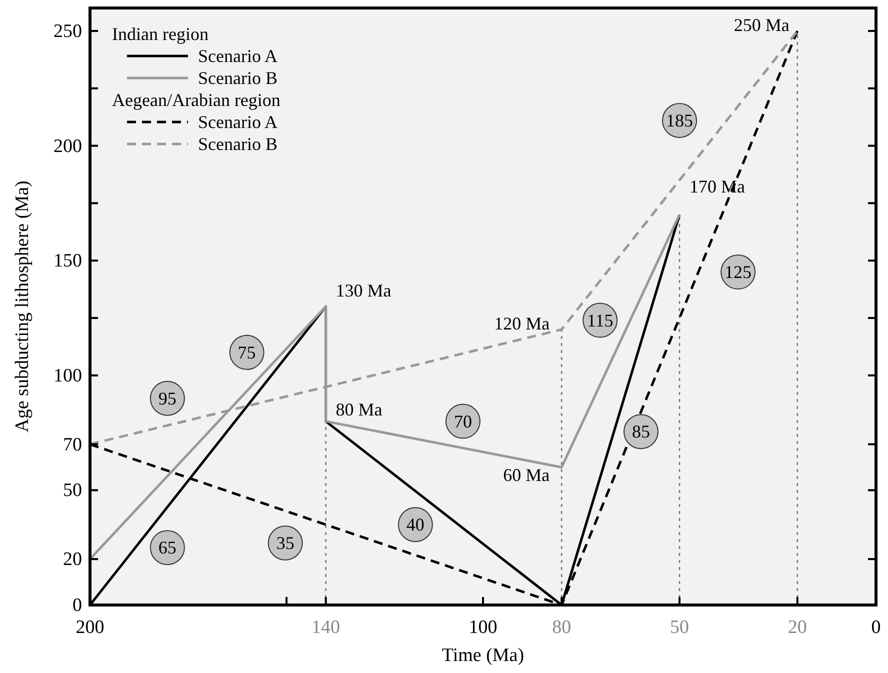  Describe the element at coordinates (68, 146) in the screenshot. I see `y-tick-label: 200` at that location.